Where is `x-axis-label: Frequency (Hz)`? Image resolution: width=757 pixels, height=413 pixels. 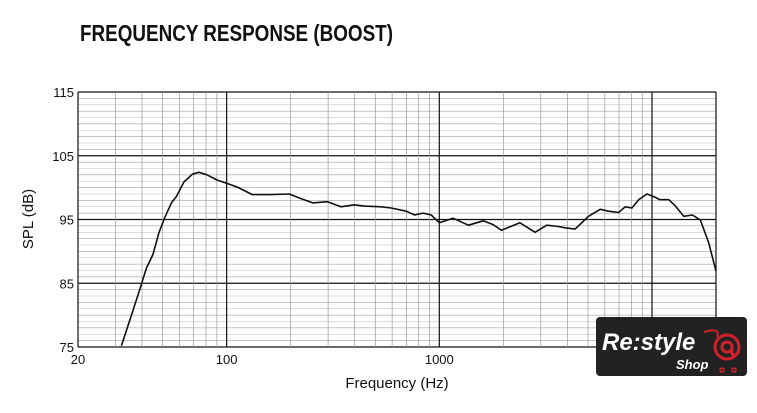 x-axis-label: Frequency (Hz) is located at coordinates (396, 383).